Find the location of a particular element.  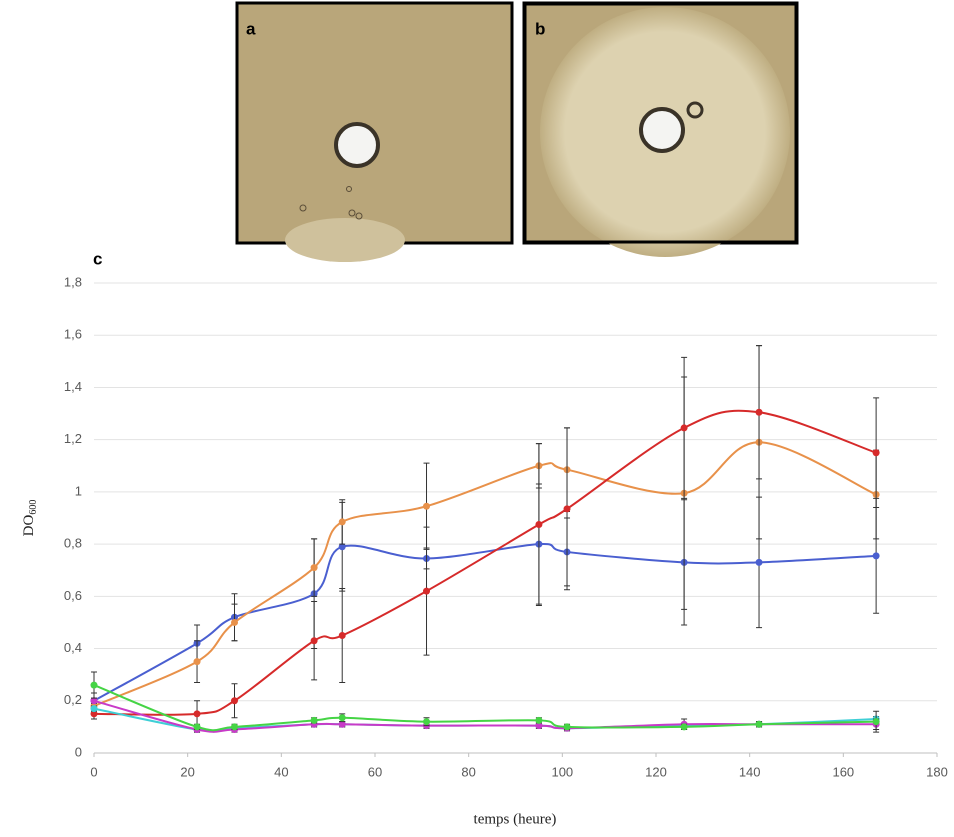

y-tick-label: 1,2 is located at coordinates (73, 438).